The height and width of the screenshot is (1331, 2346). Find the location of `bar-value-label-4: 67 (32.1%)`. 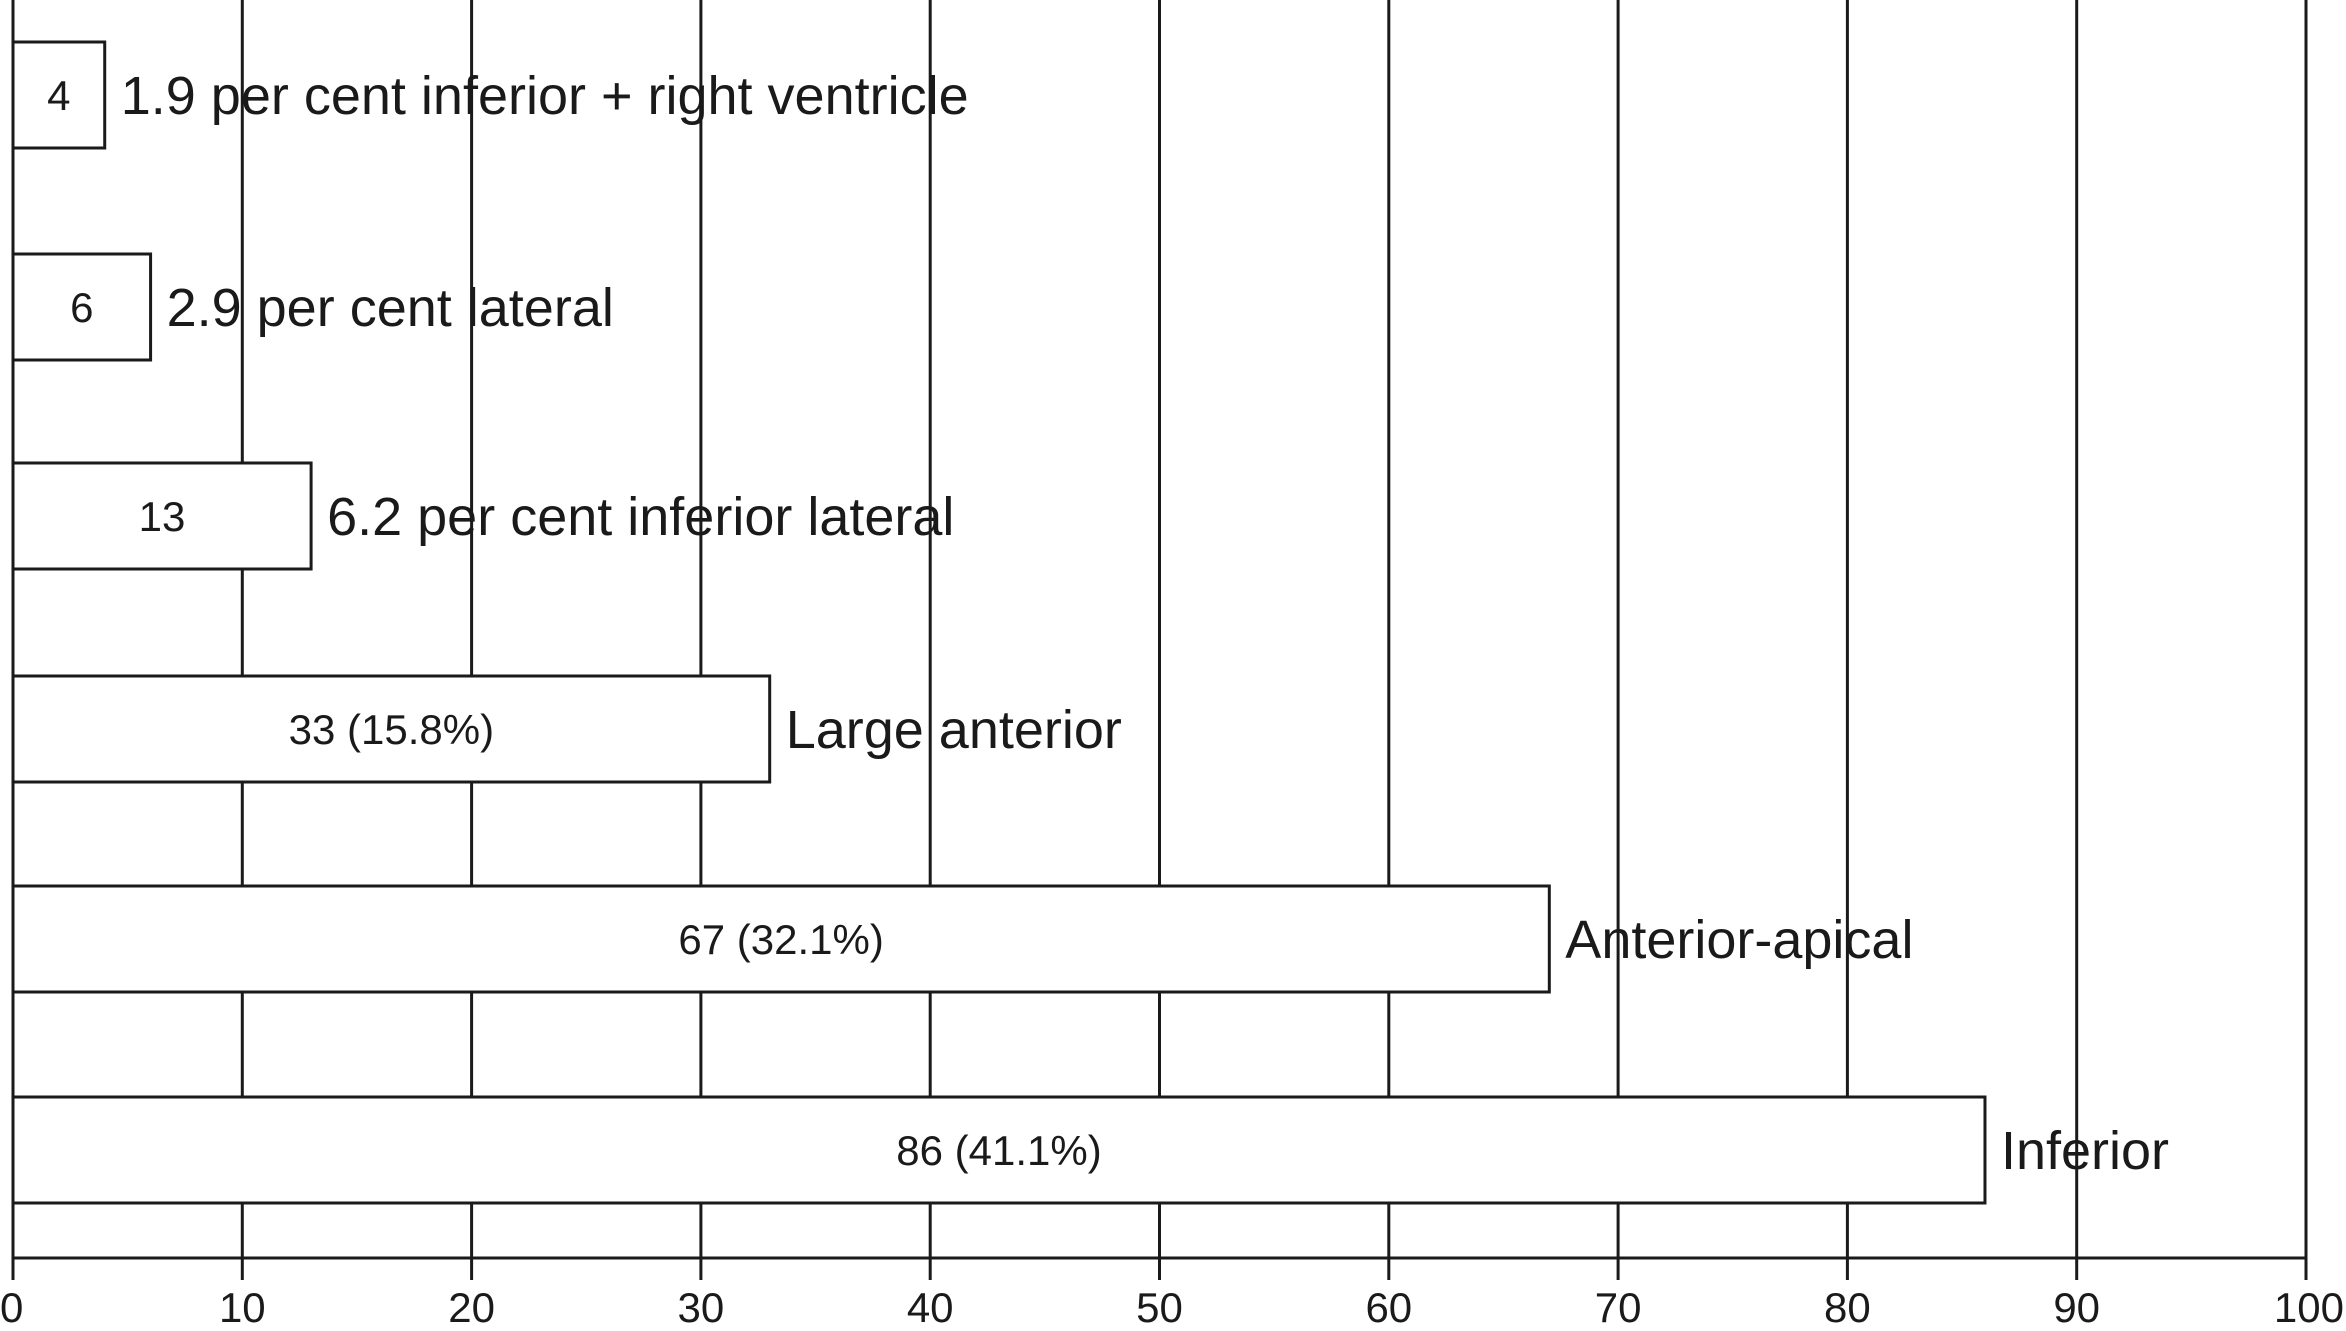

bar-value-label-4: 67 (32.1%) is located at coordinates (780, 939).